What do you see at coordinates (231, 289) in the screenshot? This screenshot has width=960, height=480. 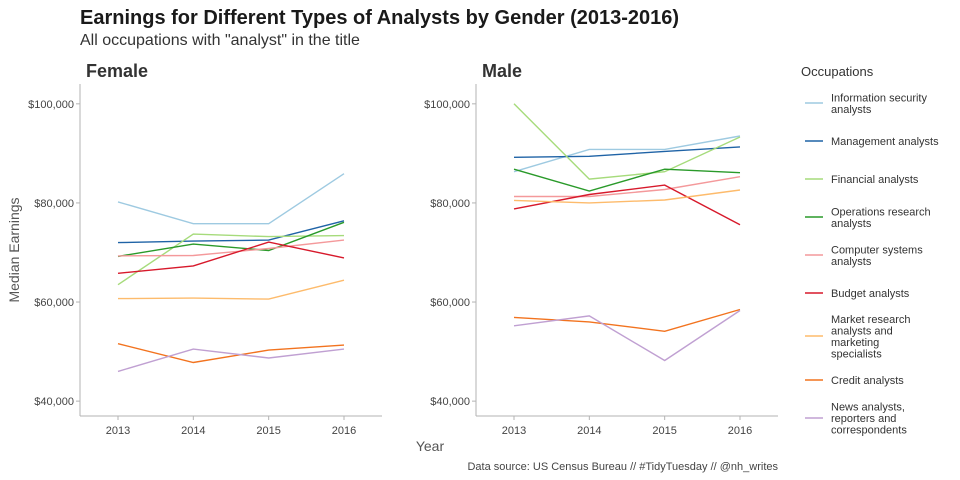 I see `series-line-female-market-research-analysts-and-marketing-specialists` at bounding box center [231, 289].